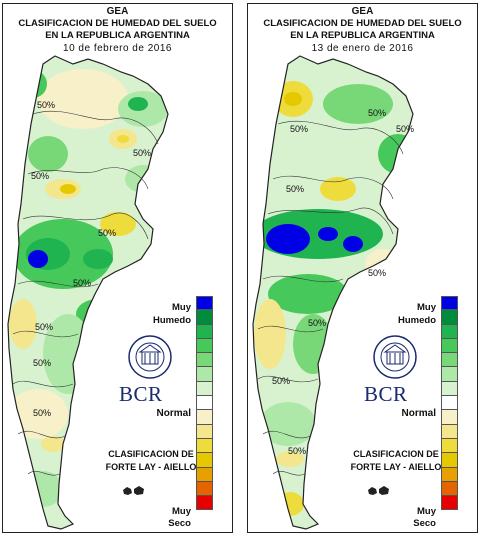 The image size is (480, 537). Describe the element at coordinates (117, 48) in the screenshot. I see `header-date: 10 de febrero de 2016` at that location.